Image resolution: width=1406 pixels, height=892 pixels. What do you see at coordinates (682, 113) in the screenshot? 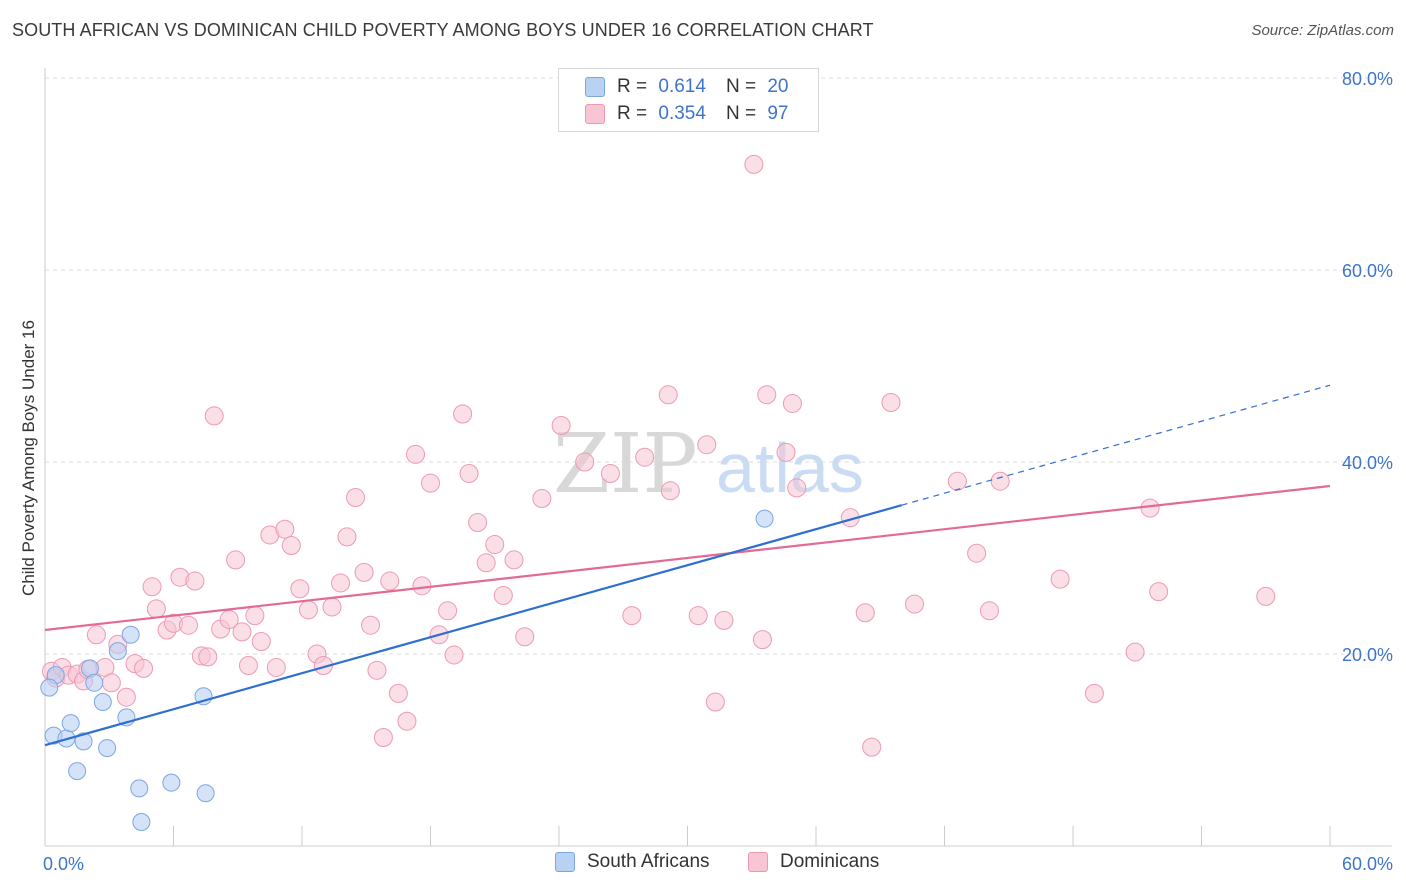
I see `legend-r-value: 0.354` at bounding box center [682, 113].